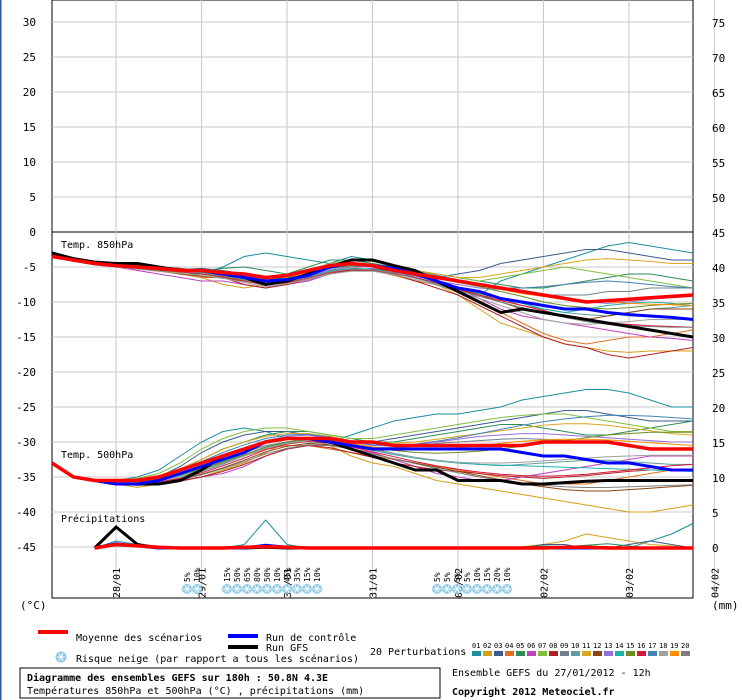 The width and height of the screenshot is (742, 700). Describe the element at coordinates (117, 583) in the screenshot. I see `date-label: 28/01` at that location.